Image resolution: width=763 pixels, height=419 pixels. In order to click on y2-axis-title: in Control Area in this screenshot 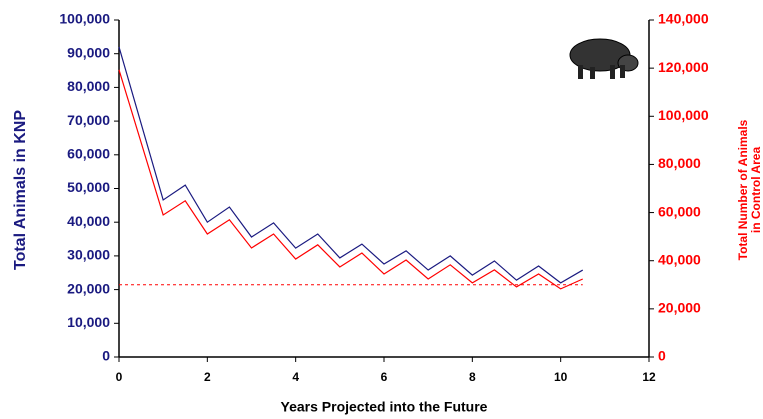, I will do `click(756, 190)`.